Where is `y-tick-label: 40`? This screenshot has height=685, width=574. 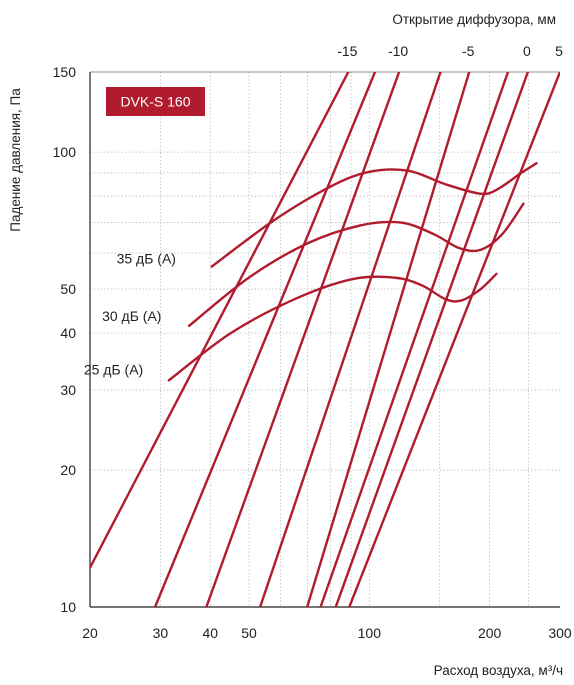
y-tick-label: 40 is located at coordinates (68, 333).